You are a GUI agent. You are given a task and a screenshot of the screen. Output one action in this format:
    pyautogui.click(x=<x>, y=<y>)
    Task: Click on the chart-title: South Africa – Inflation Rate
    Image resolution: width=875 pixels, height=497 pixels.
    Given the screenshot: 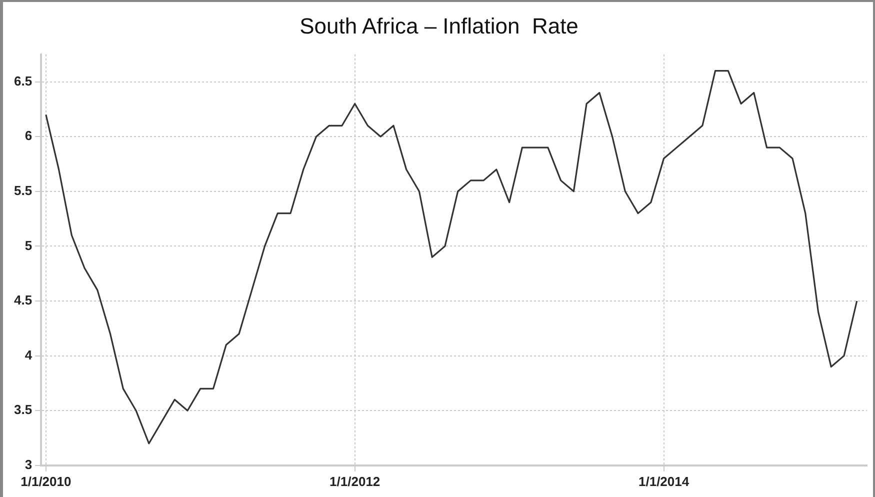 What is the action you would take?
    pyautogui.click(x=439, y=25)
    